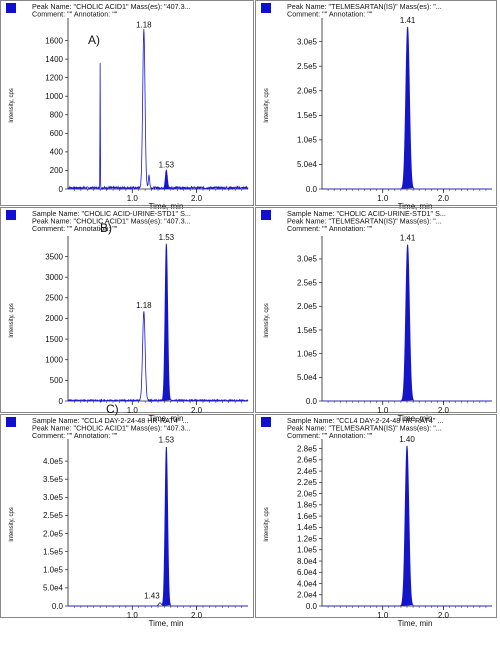  Describe the element at coordinates (444, 615) in the screenshot. I see `x-tick-label: 2.0` at that location.